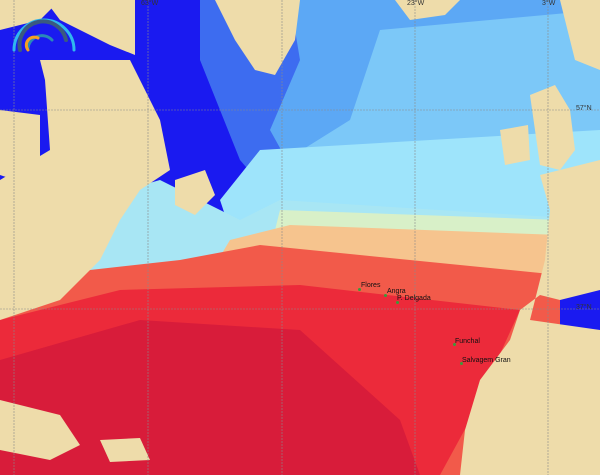  Describe the element at coordinates (125, 450) in the screenshot. I see `land-hispaniola` at that location.